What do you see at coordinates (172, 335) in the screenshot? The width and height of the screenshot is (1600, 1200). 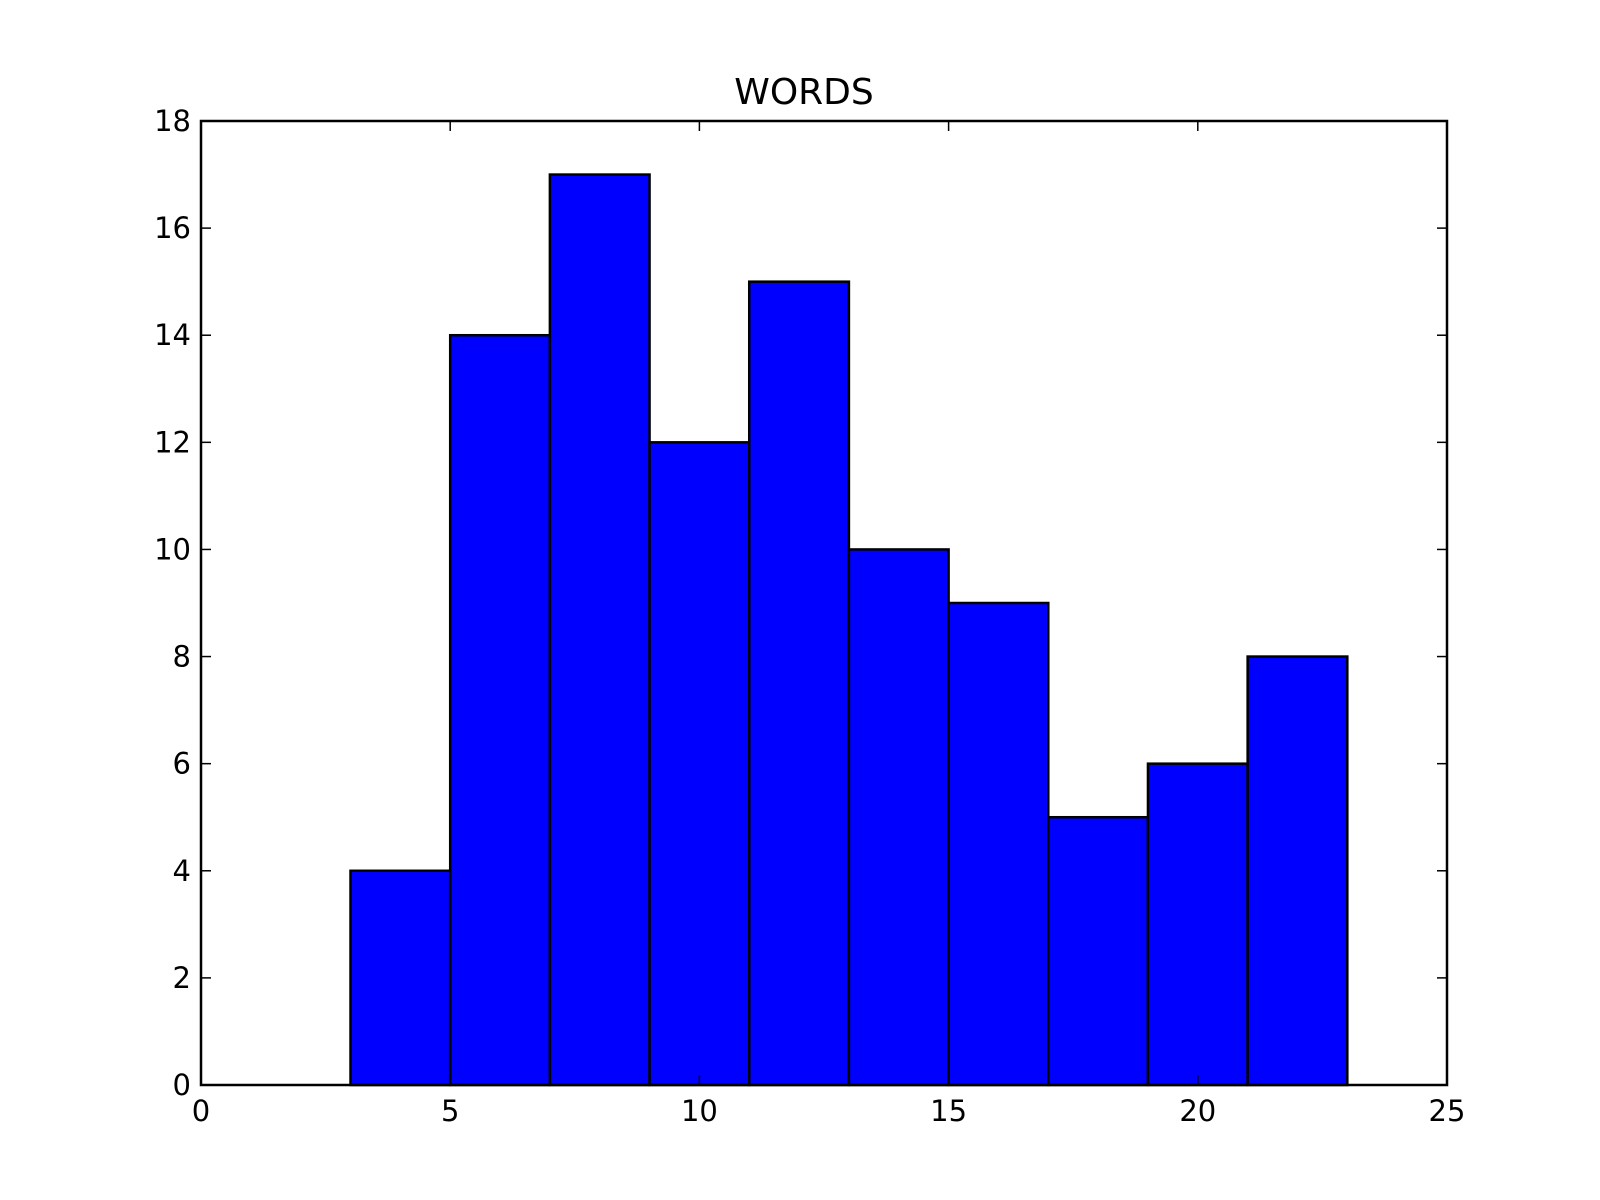 I see `y-tick-label-7: 14` at bounding box center [172, 335].